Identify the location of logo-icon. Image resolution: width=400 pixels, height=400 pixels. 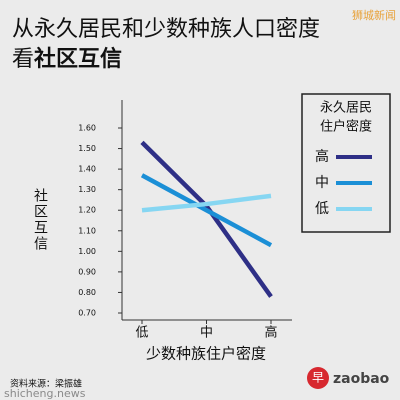
(318, 378).